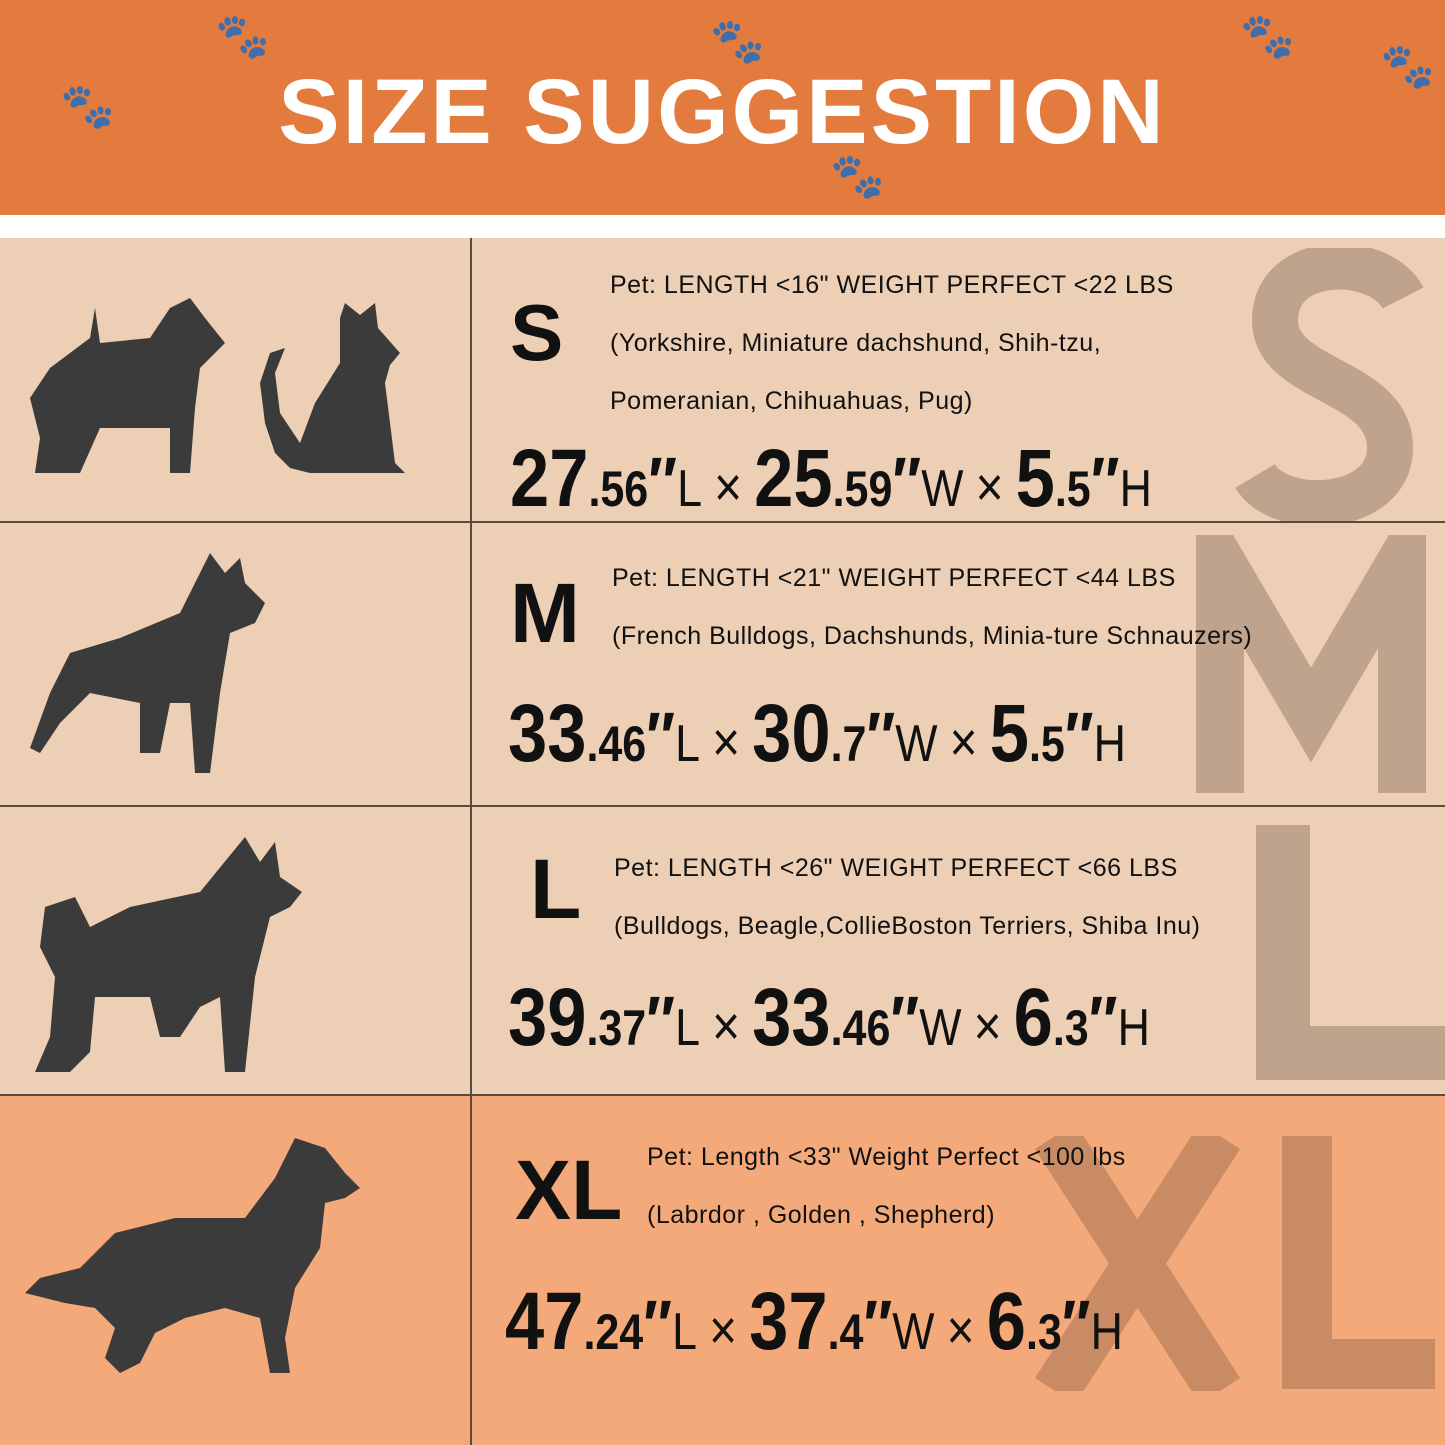  I want to click on header-banner: 🐾 🐾 🐾 🐾 🐾 🐾 SIZE SUGGESTION, so click(722, 107).